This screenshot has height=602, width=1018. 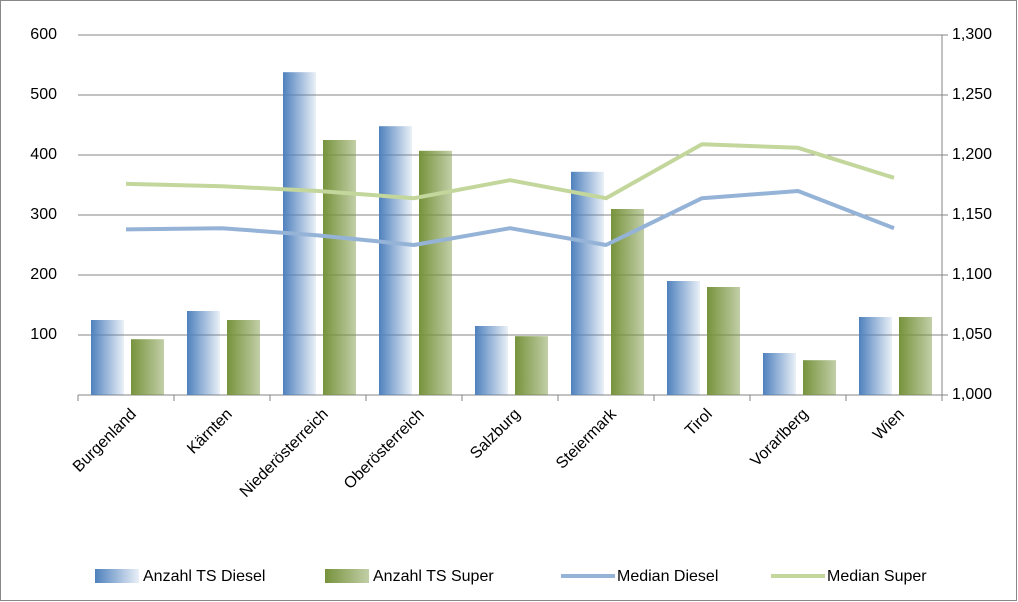 I want to click on y2-tick-label: 1,250, so click(x=972, y=94).